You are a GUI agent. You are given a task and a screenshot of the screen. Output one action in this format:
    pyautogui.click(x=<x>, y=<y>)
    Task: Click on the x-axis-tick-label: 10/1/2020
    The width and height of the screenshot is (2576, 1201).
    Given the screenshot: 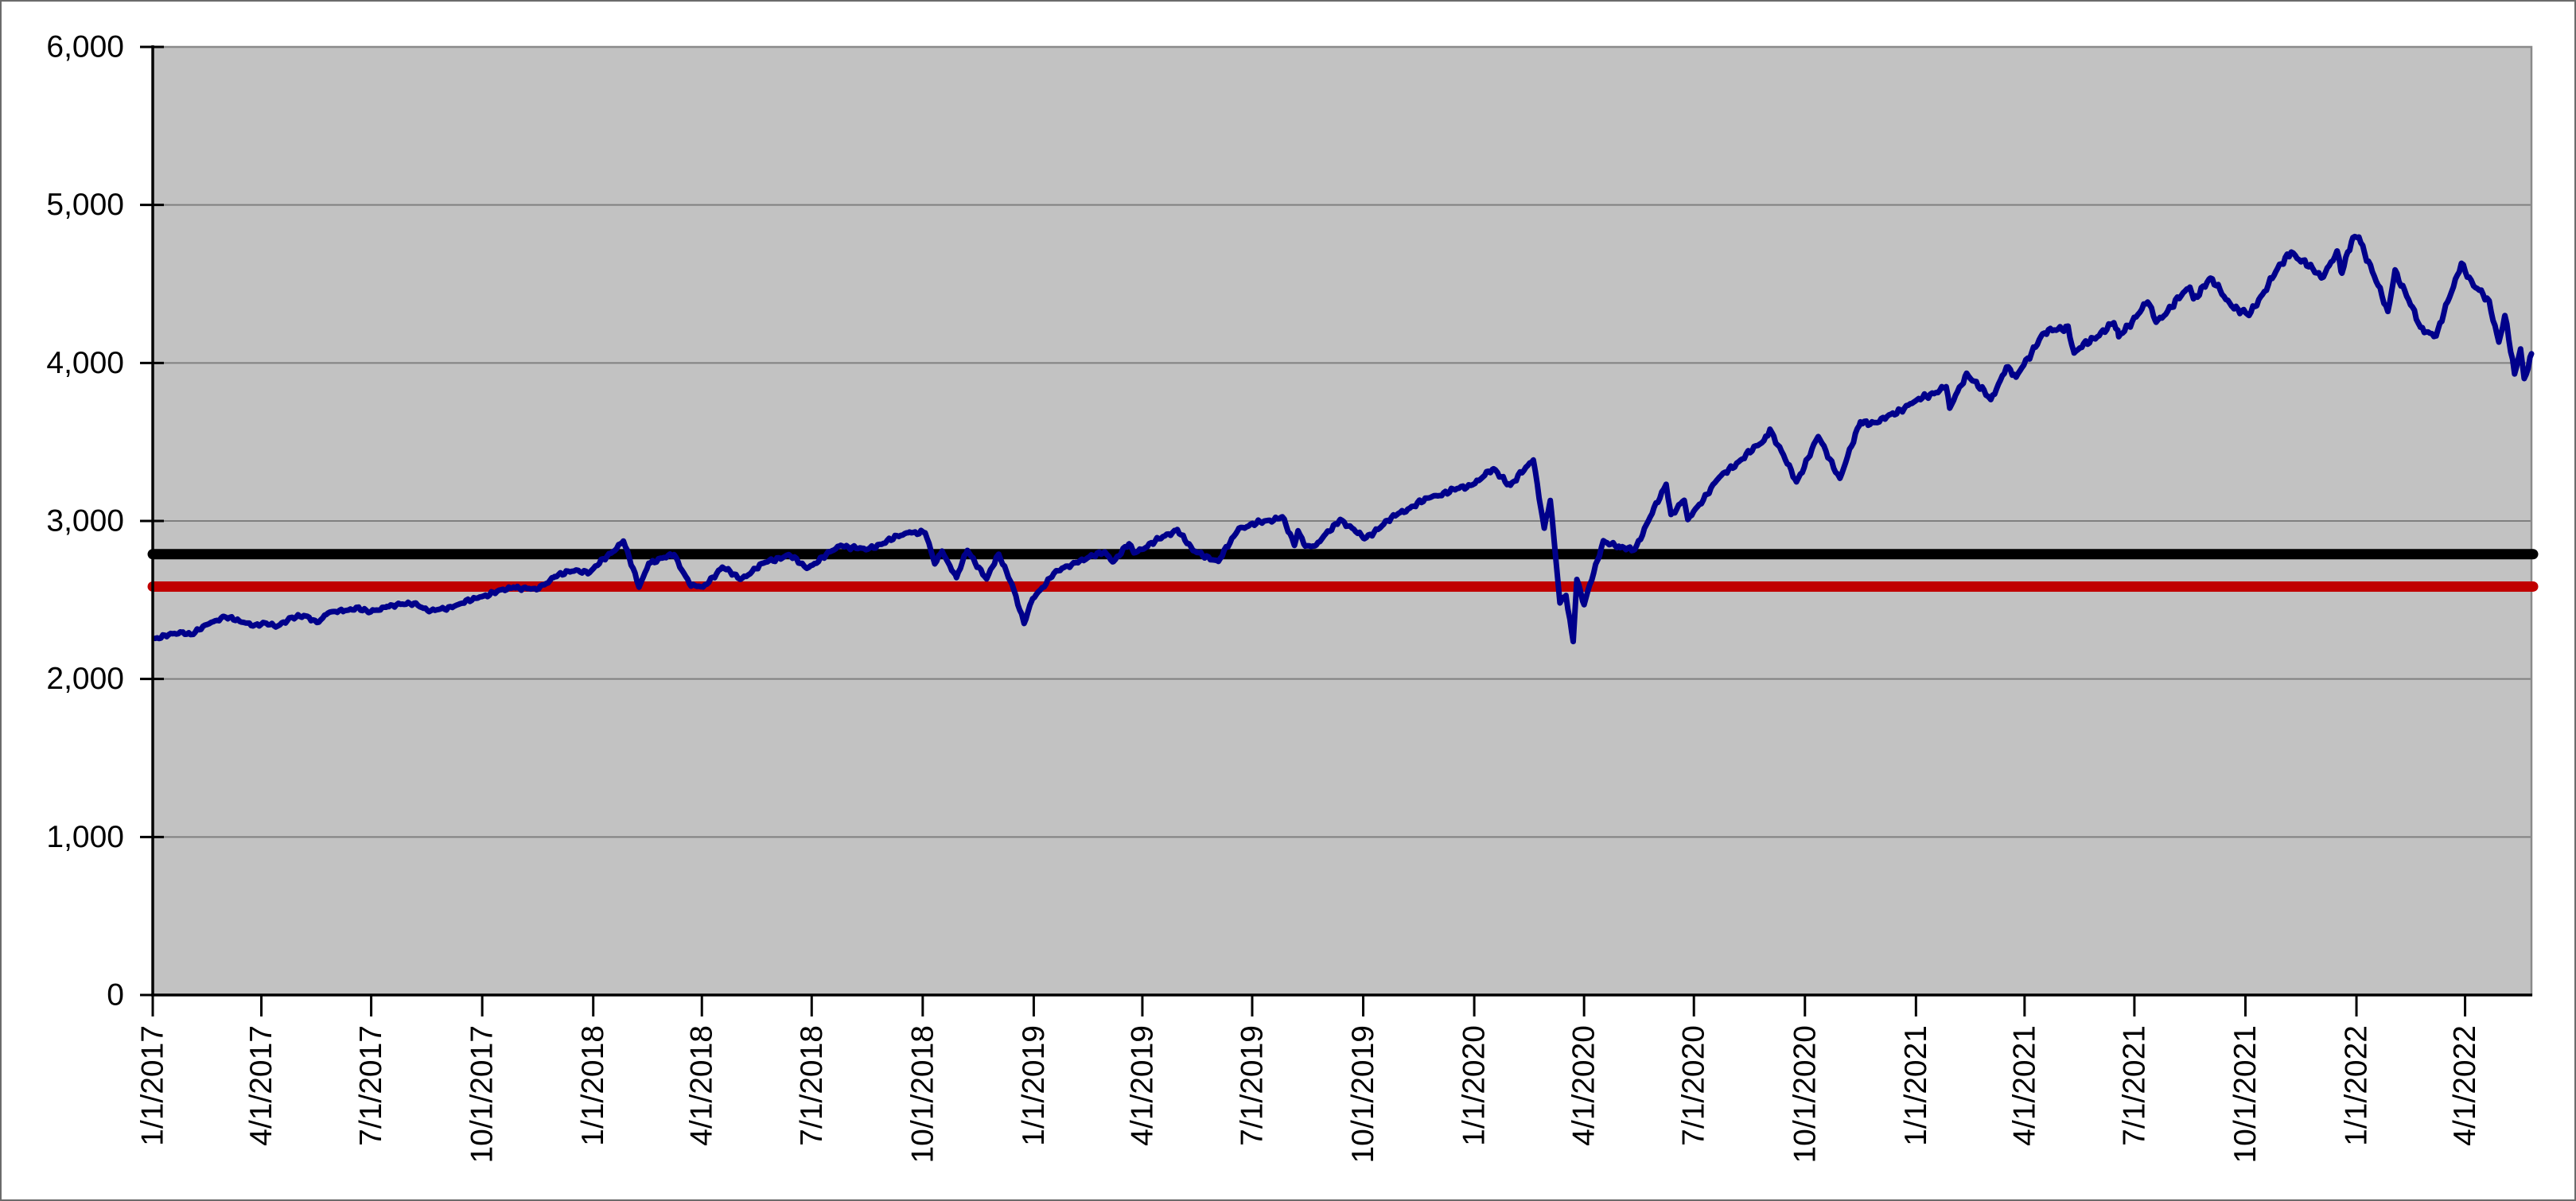 What is the action you would take?
    pyautogui.click(x=1805, y=1094)
    